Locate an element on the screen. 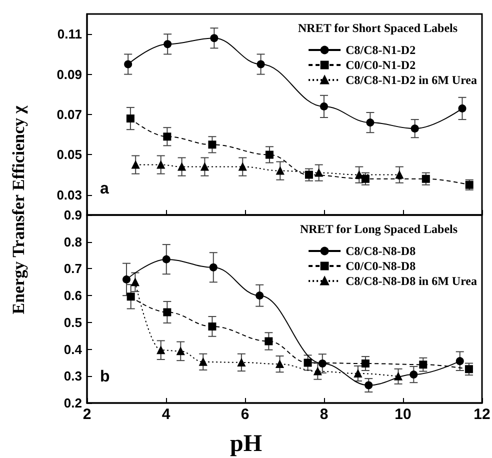 The image size is (492, 458). x-tick-label: 10 is located at coordinates (403, 414).